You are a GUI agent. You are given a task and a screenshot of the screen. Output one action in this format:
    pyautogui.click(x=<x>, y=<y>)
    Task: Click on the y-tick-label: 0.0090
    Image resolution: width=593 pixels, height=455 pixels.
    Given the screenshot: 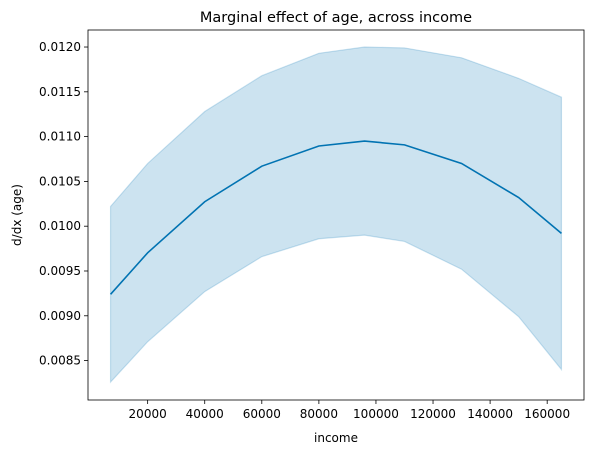 What is the action you would take?
    pyautogui.click(x=60, y=316)
    